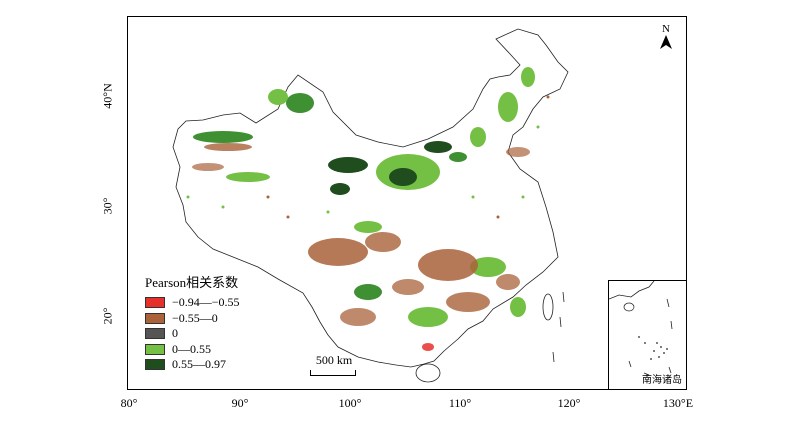 The height and width of the screenshot is (423, 800). Describe the element at coordinates (107, 96) in the screenshot. I see `y-tick-40: 40°N` at that location.